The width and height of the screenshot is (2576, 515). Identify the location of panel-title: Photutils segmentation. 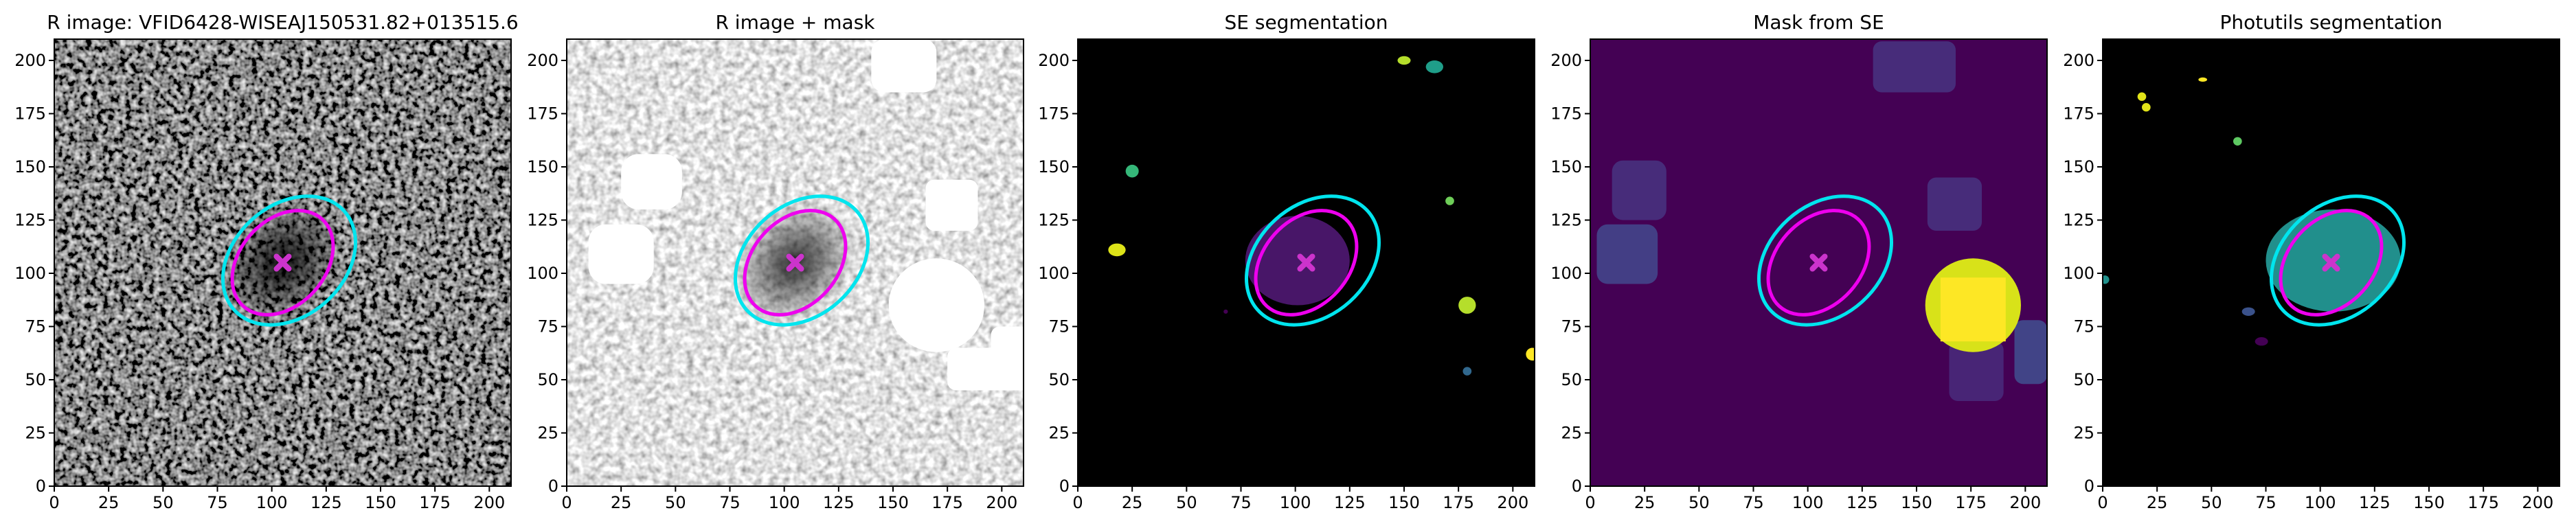
(2330, 23).